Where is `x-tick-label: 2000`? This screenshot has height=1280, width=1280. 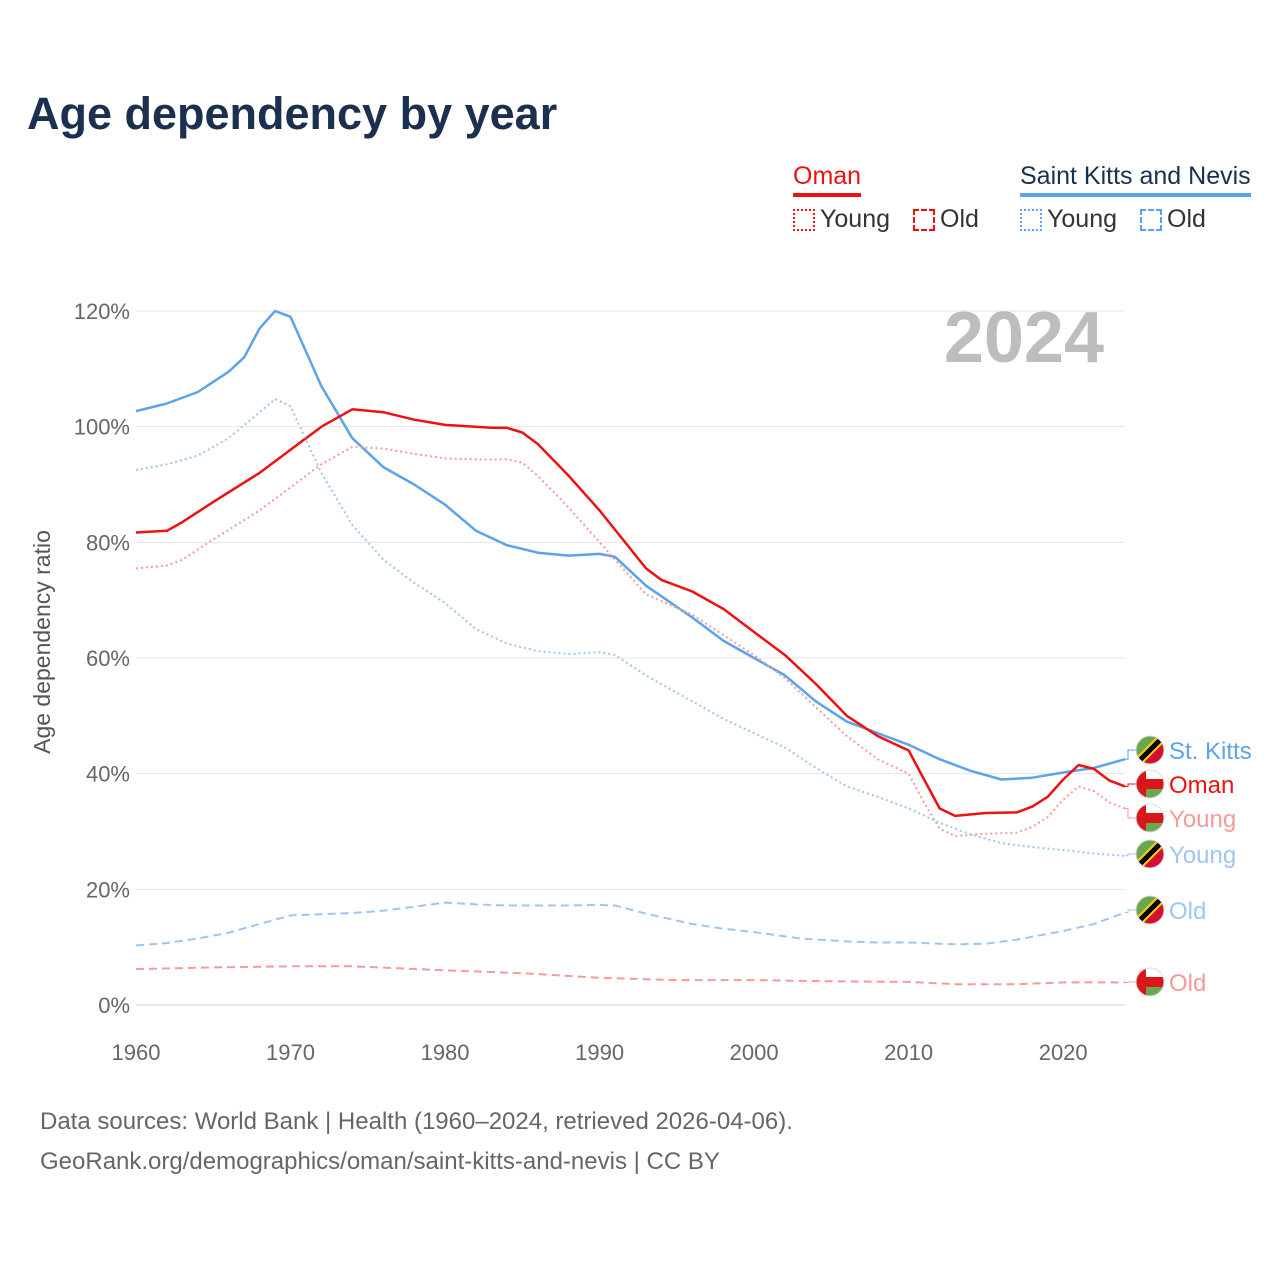
x-tick-label: 2000 is located at coordinates (754, 1052).